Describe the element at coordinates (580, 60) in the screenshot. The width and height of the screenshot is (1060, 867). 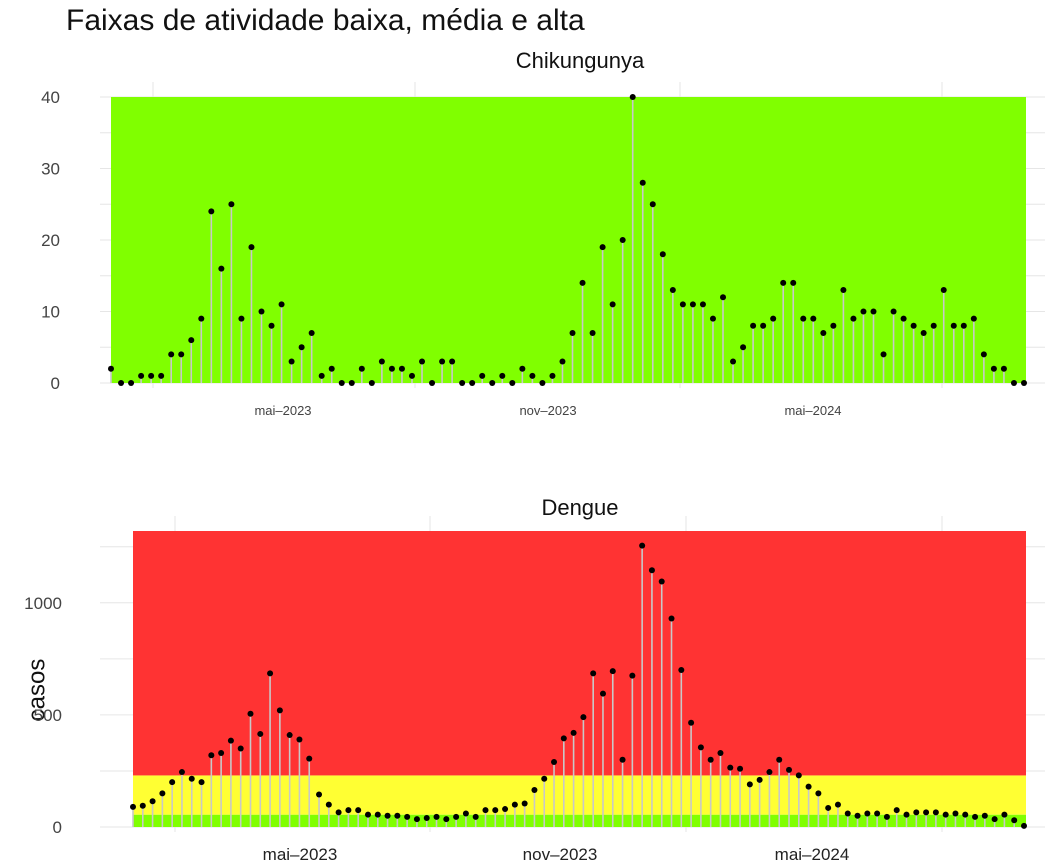
I see `panel-title: Chikungunya` at that location.